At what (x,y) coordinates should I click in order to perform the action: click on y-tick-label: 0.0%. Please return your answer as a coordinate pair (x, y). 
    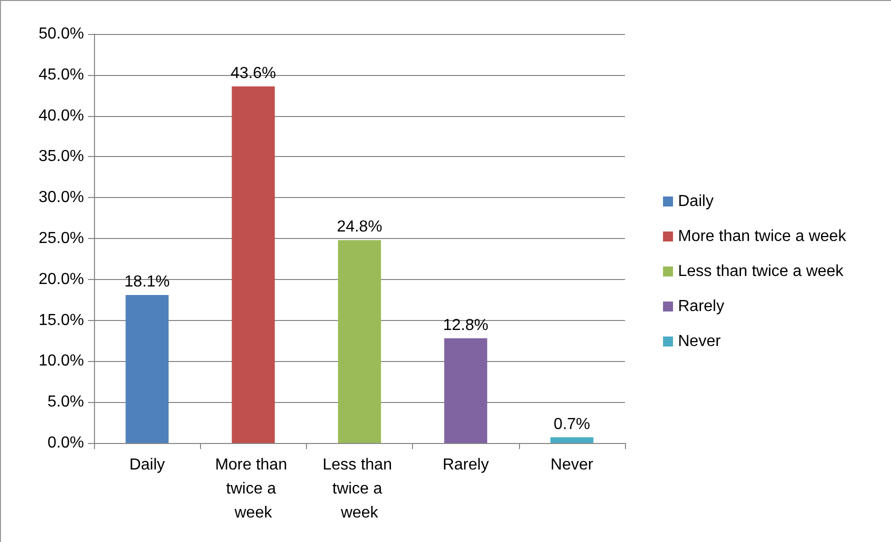
    Looking at the image, I should click on (66, 443).